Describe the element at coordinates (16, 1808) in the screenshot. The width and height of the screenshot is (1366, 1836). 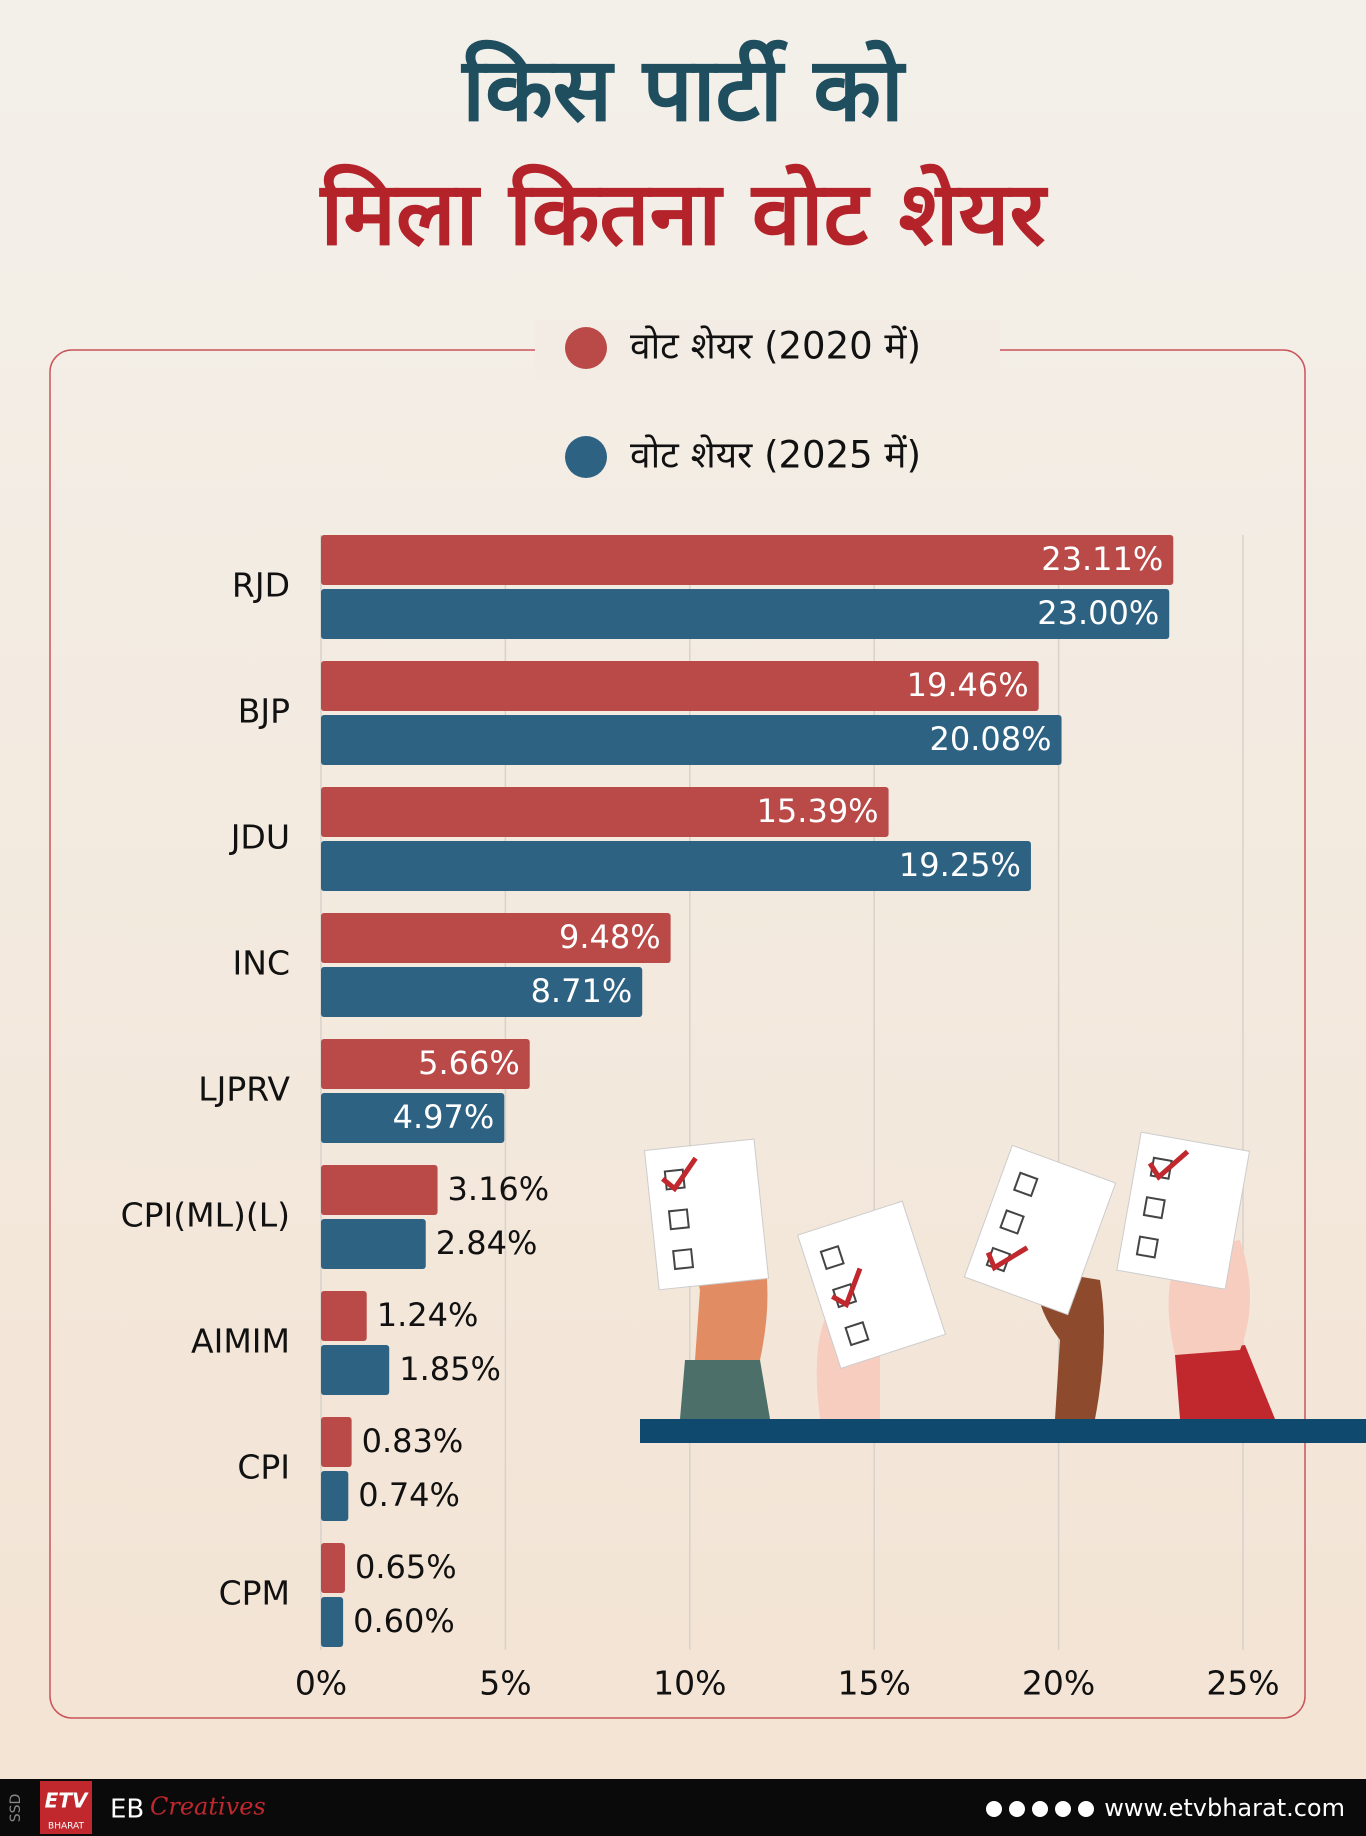
I see `footer-code: SSD` at that location.